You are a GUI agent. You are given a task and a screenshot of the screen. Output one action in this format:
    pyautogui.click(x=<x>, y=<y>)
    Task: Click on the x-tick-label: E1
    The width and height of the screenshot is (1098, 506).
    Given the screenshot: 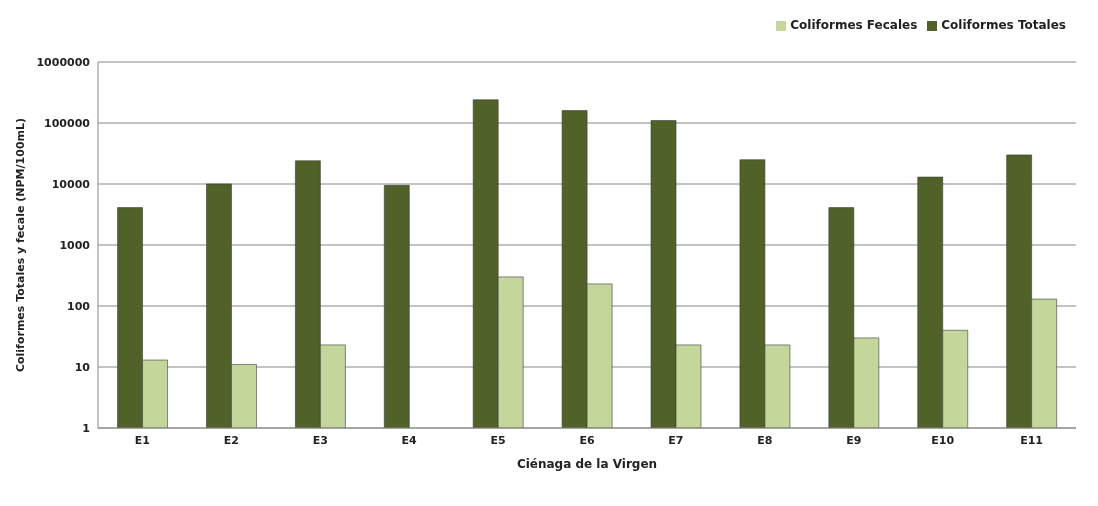 What is the action you would take?
    pyautogui.click(x=142, y=440)
    